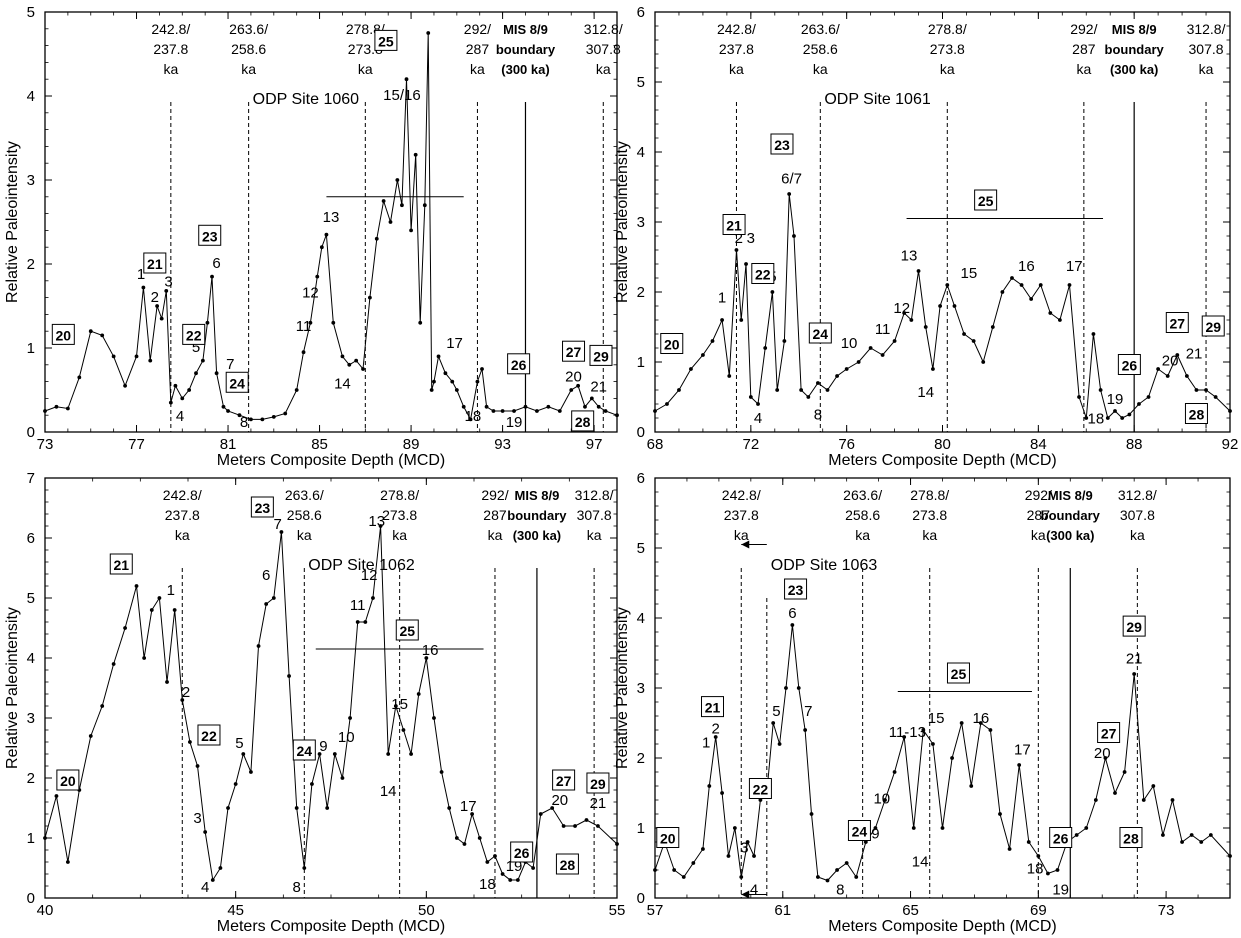 This screenshot has width=1241, height=938. Describe the element at coordinates (468, 806) in the screenshot. I see `excursion-number-label: 17` at that location.